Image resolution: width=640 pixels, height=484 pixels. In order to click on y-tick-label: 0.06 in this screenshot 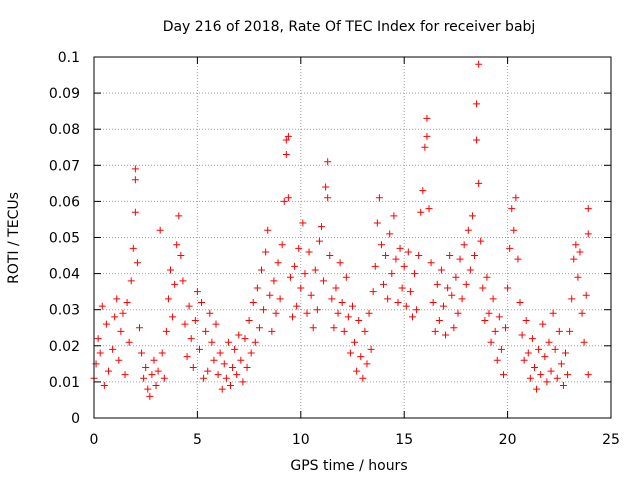, I will do `click(64, 202)`.